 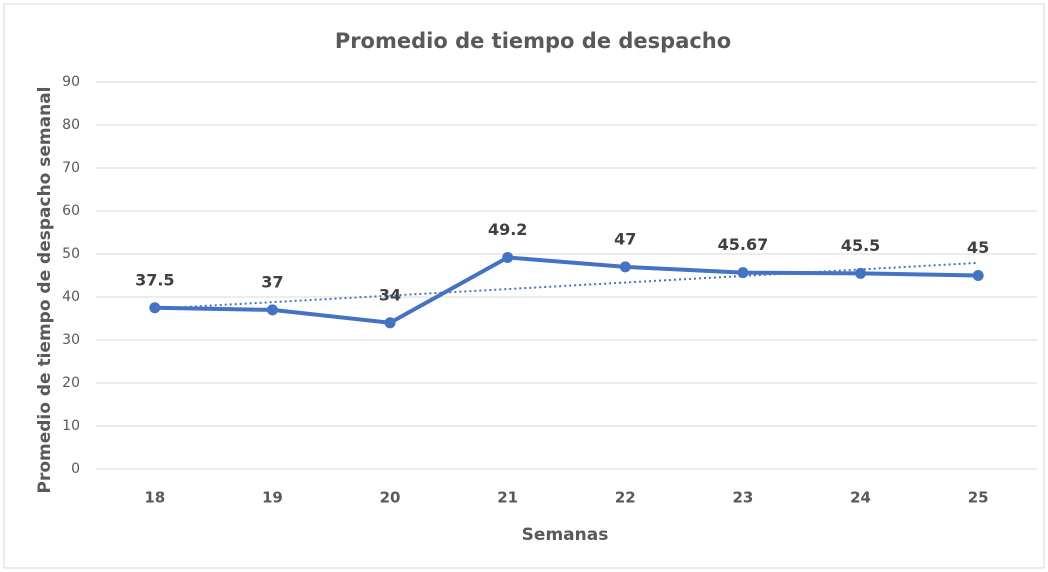 What do you see at coordinates (566, 290) in the screenshot?
I see `line` at bounding box center [566, 290].